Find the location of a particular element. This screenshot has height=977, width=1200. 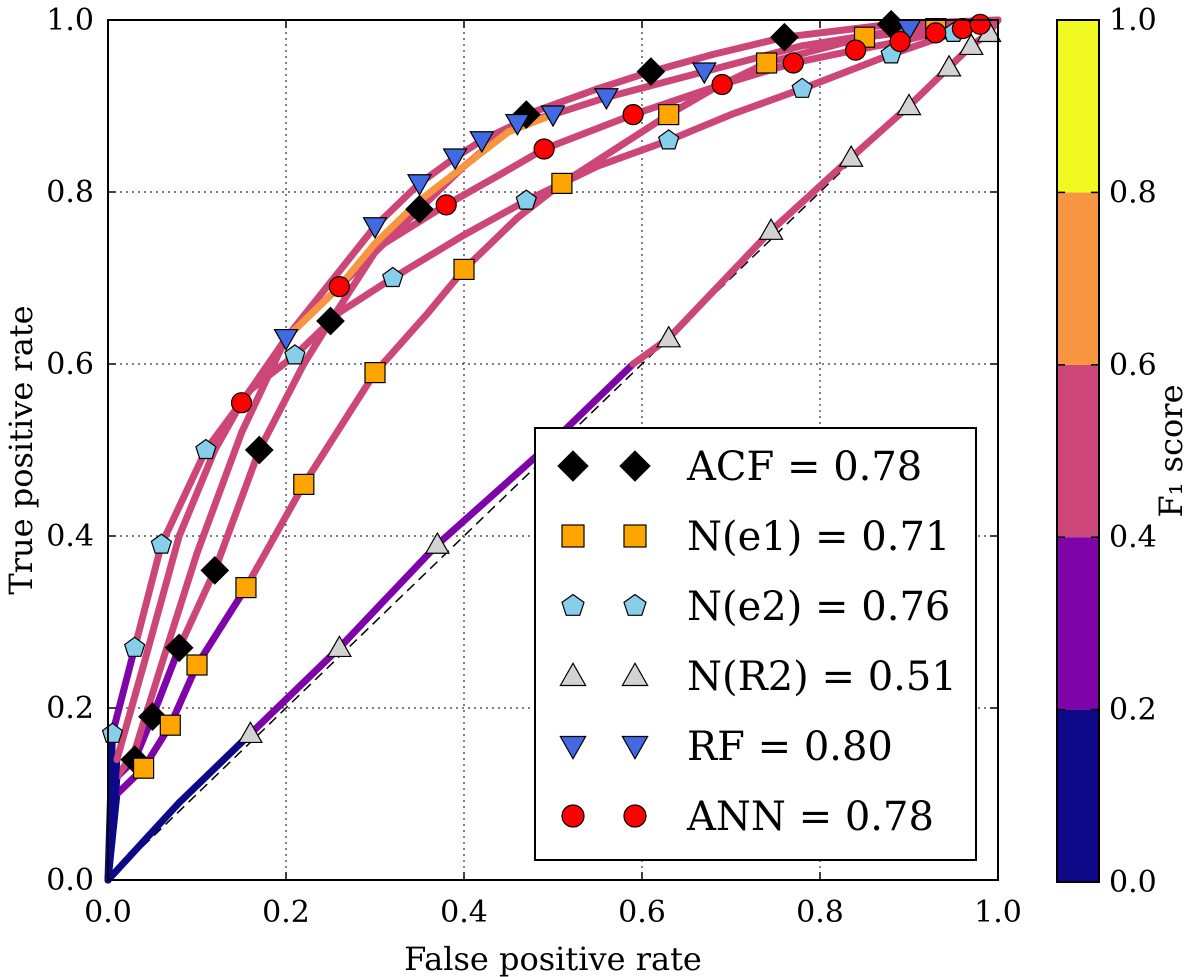

y-tick-label: 0.8 is located at coordinates (70, 192).